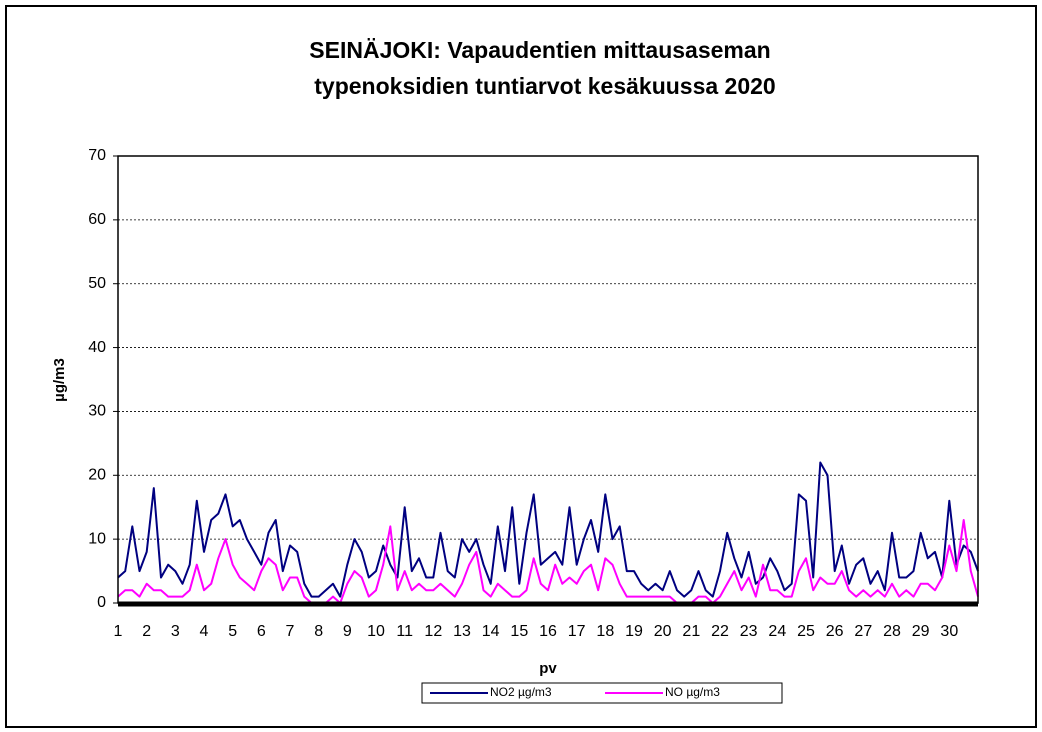  What do you see at coordinates (97, 538) in the screenshot?
I see `y-tick-label: 10` at bounding box center [97, 538].